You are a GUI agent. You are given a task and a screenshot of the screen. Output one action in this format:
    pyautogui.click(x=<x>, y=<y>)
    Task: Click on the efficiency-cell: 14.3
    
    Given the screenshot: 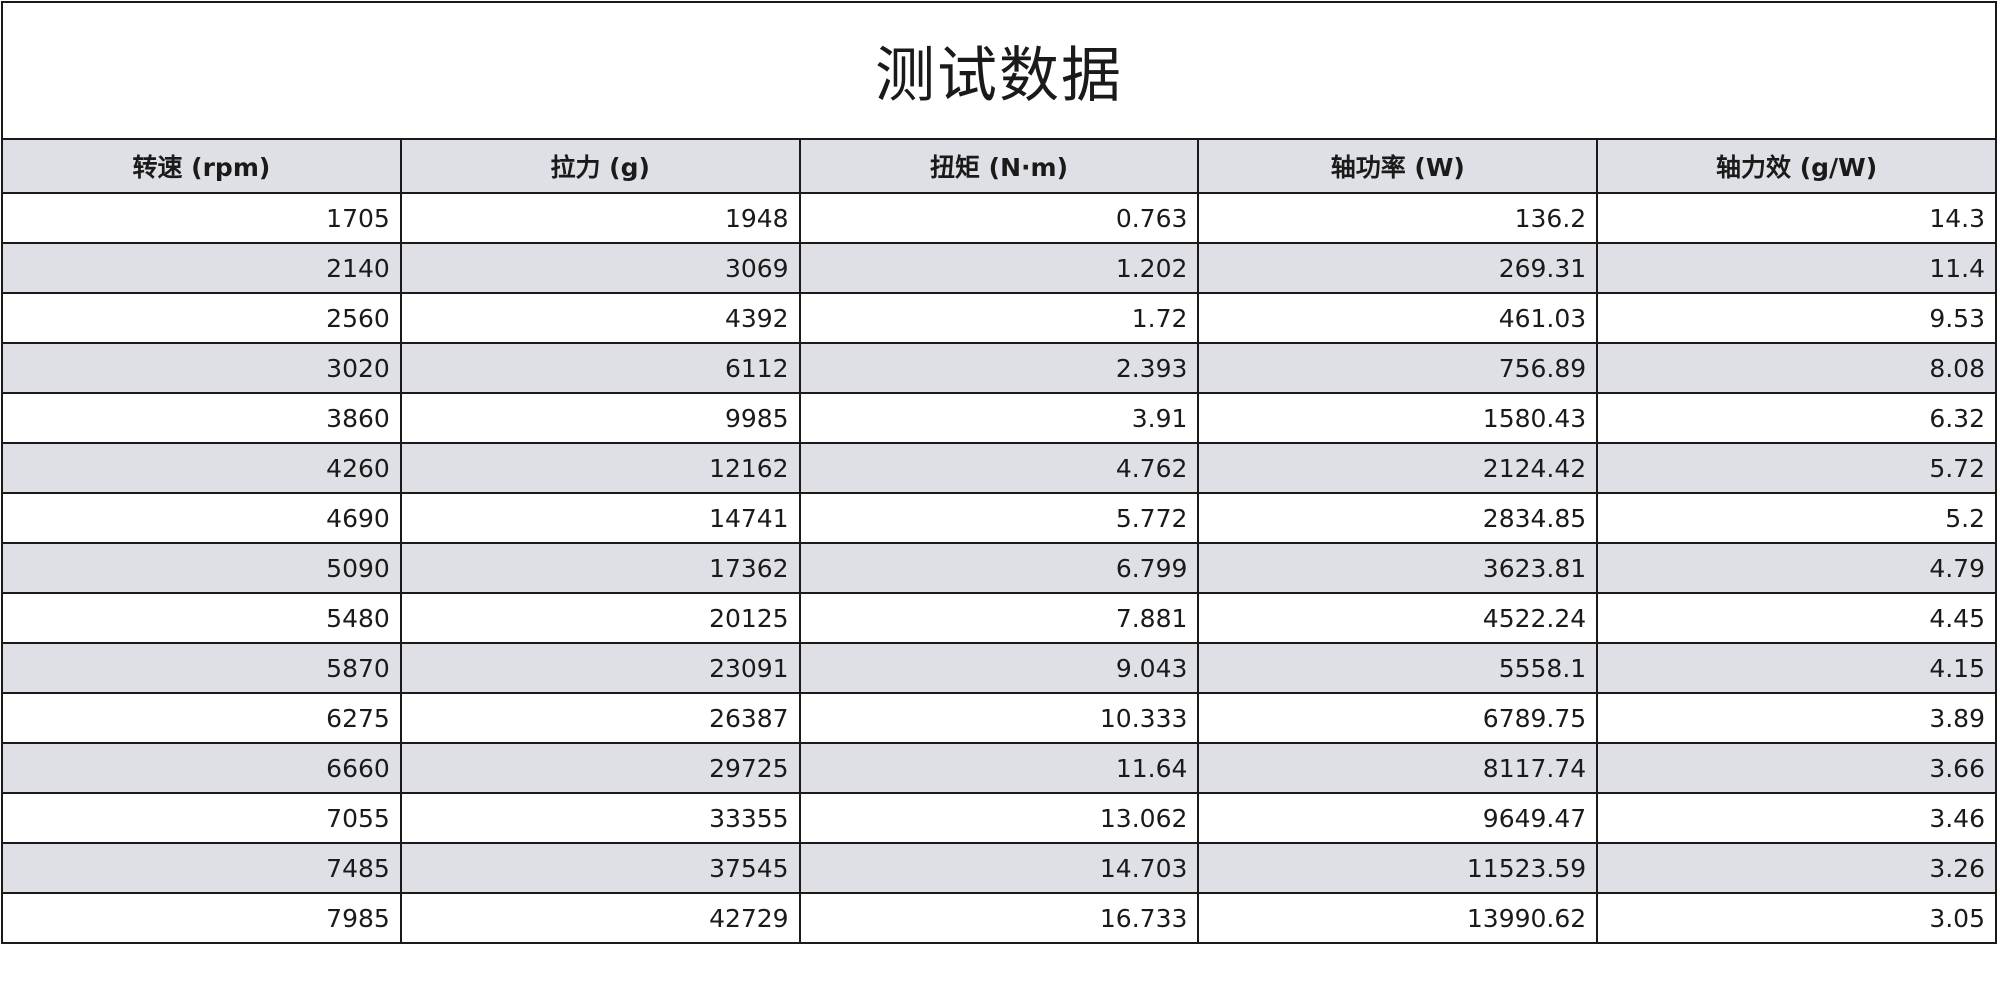 What is the action you would take?
    pyautogui.click(x=1796, y=218)
    